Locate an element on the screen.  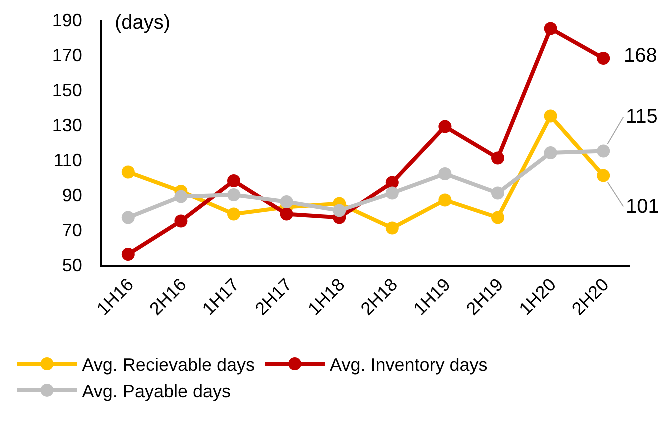
legend-label: Avg. Payable days is located at coordinates (157, 391).